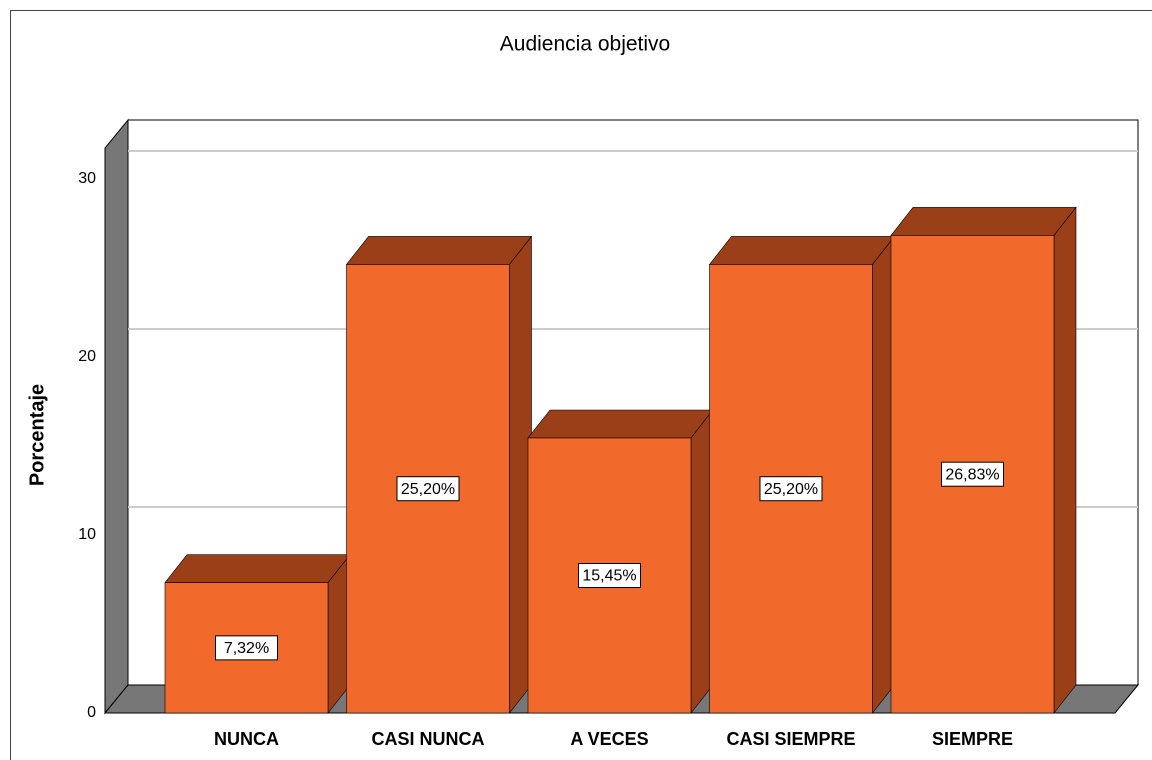 The width and height of the screenshot is (1152, 760). What do you see at coordinates (37, 435) in the screenshot?
I see `y-axis-label: Porcentaje` at bounding box center [37, 435].